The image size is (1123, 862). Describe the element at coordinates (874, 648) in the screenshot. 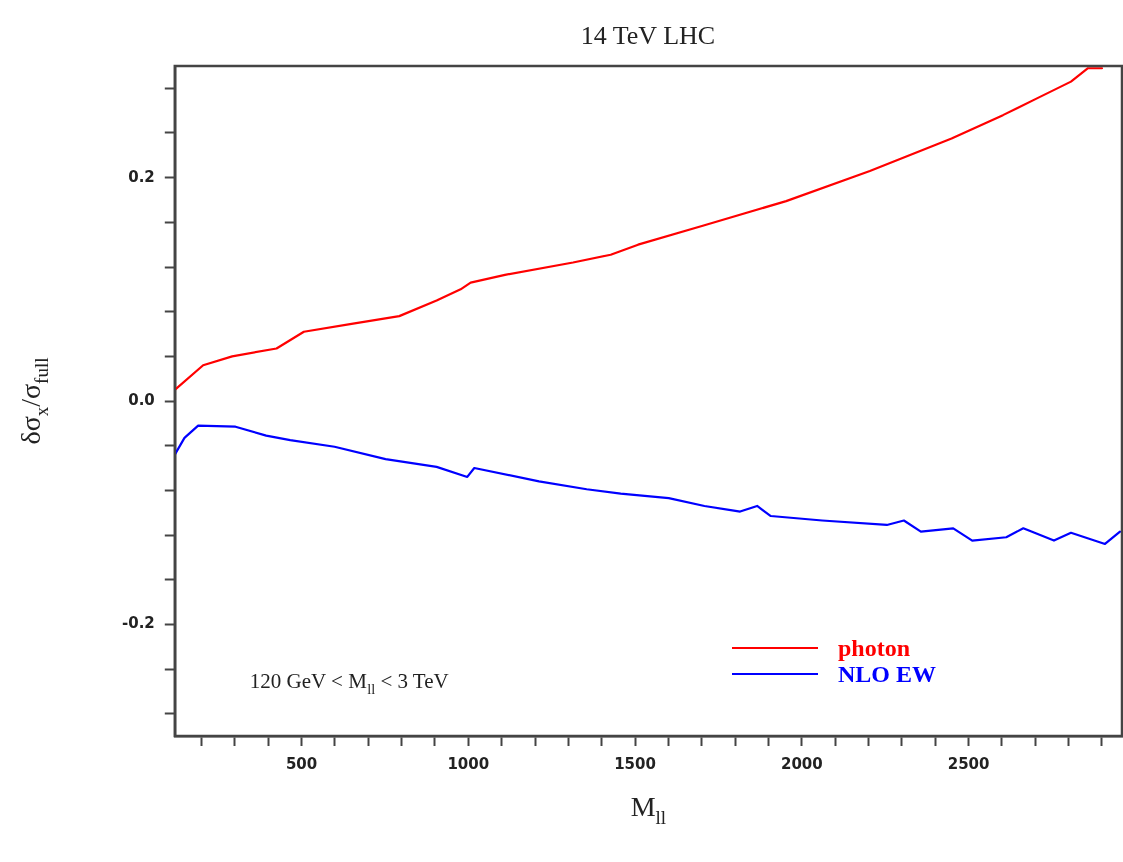

I see `legend-label: photon` at that location.